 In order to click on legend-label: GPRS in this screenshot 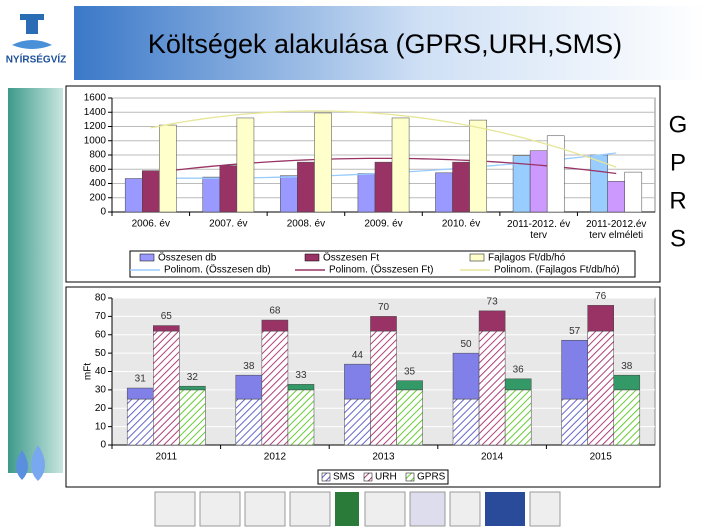, I will do `click(431, 477)`.